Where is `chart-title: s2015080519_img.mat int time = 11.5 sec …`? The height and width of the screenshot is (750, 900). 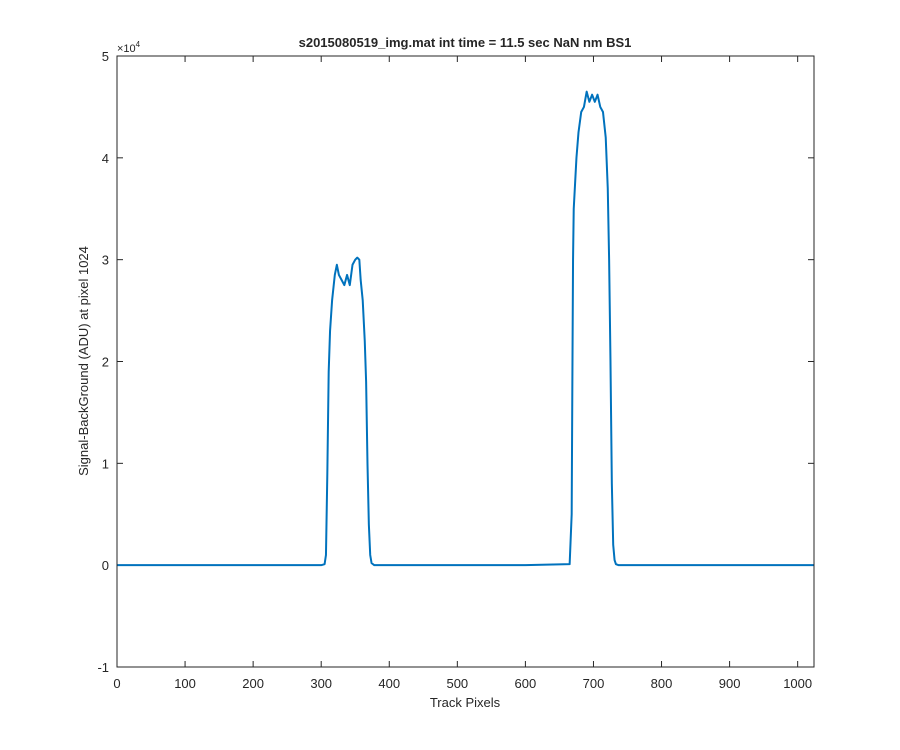 chart-title: s2015080519_img.mat int time = 11.5 sec … is located at coordinates (465, 42).